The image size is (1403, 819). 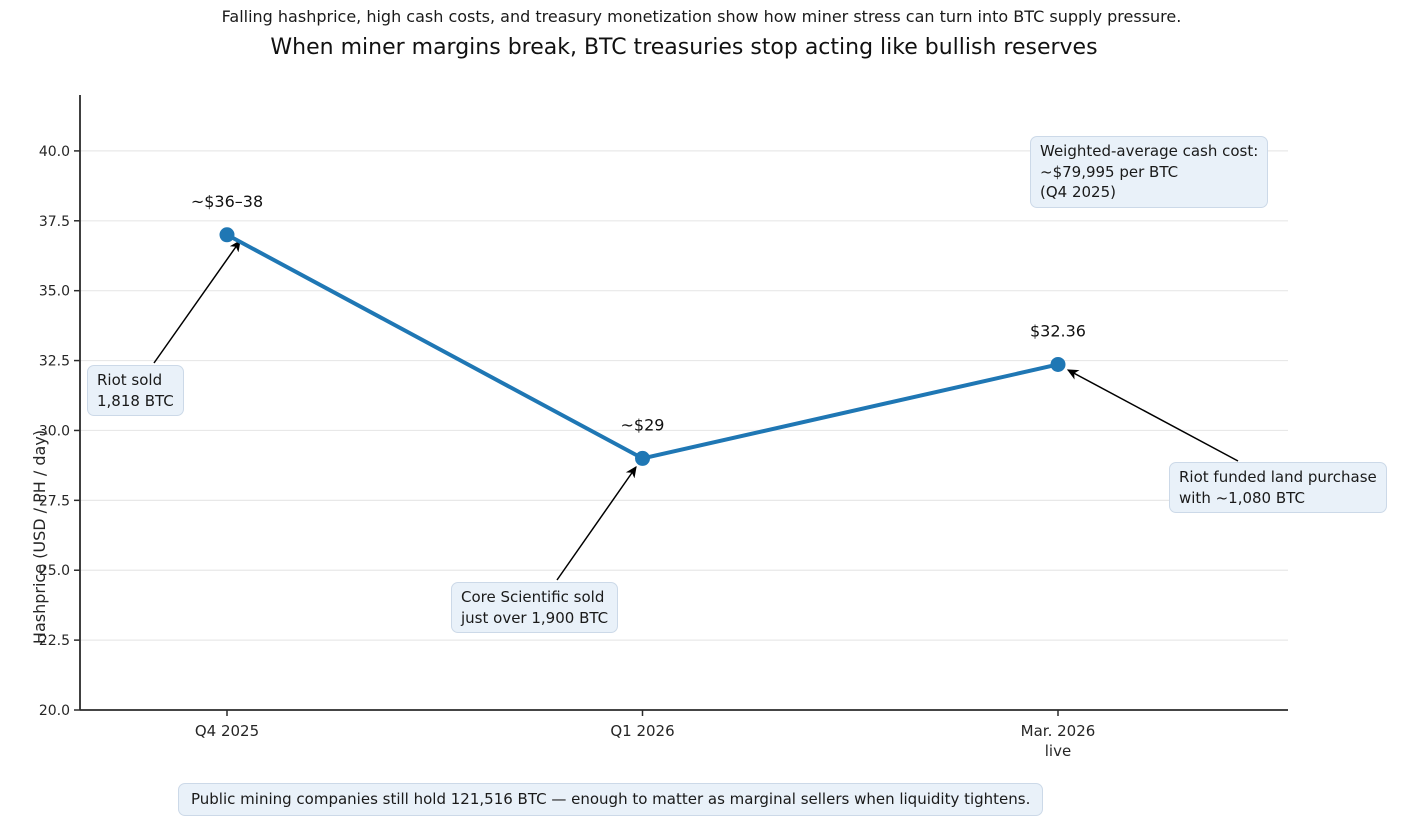 What do you see at coordinates (643, 424) in the screenshot?
I see `point-label-1: ~$29` at bounding box center [643, 424].